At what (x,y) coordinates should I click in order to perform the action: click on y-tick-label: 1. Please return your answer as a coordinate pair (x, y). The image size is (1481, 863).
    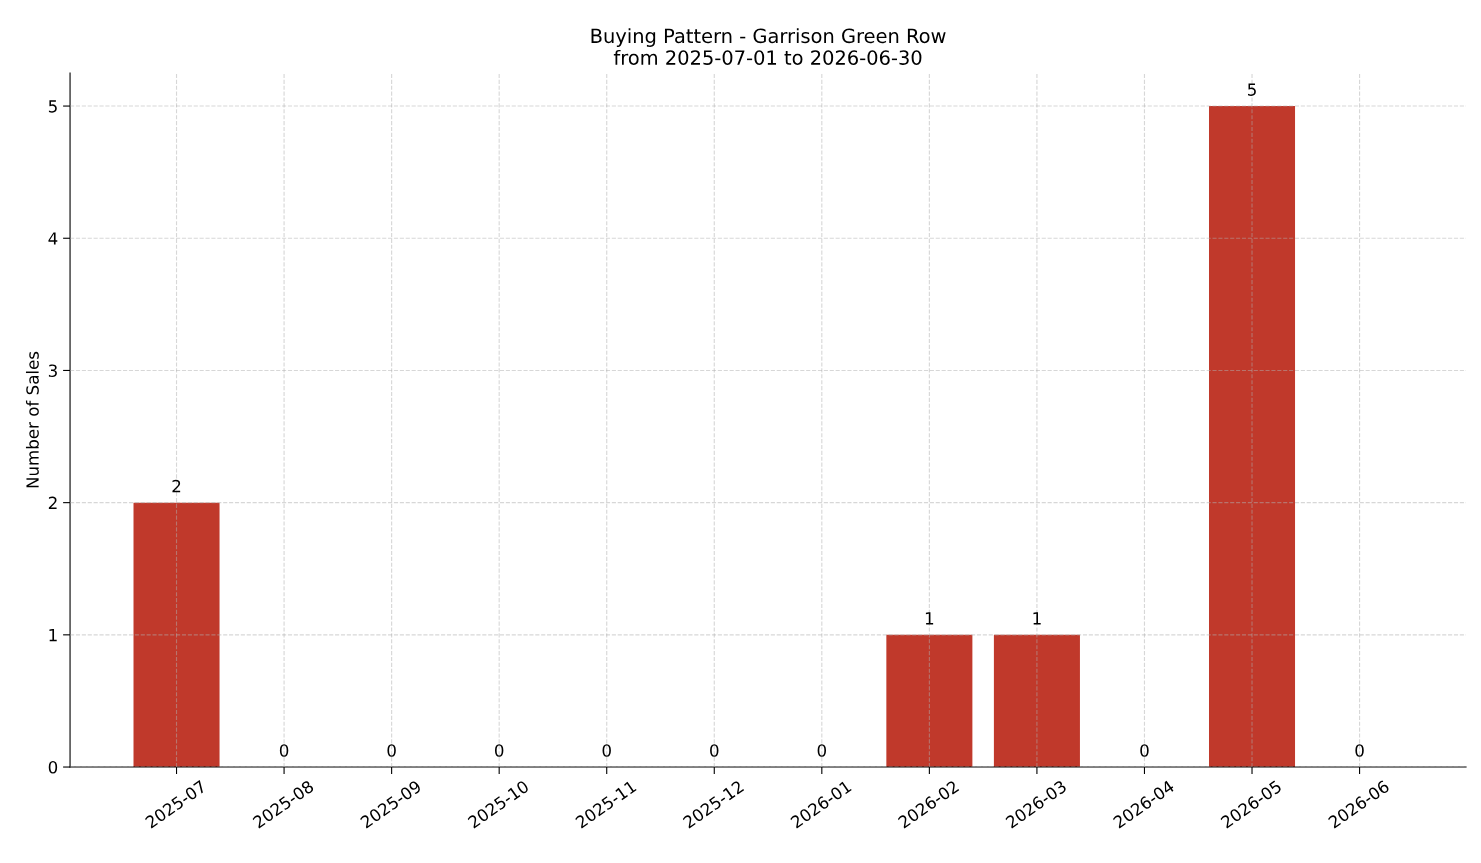
    Looking at the image, I should click on (53, 635).